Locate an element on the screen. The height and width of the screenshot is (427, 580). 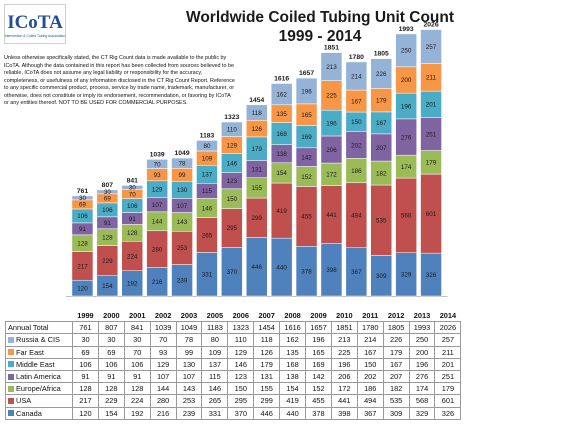
table-cell: 299 is located at coordinates (267, 401).